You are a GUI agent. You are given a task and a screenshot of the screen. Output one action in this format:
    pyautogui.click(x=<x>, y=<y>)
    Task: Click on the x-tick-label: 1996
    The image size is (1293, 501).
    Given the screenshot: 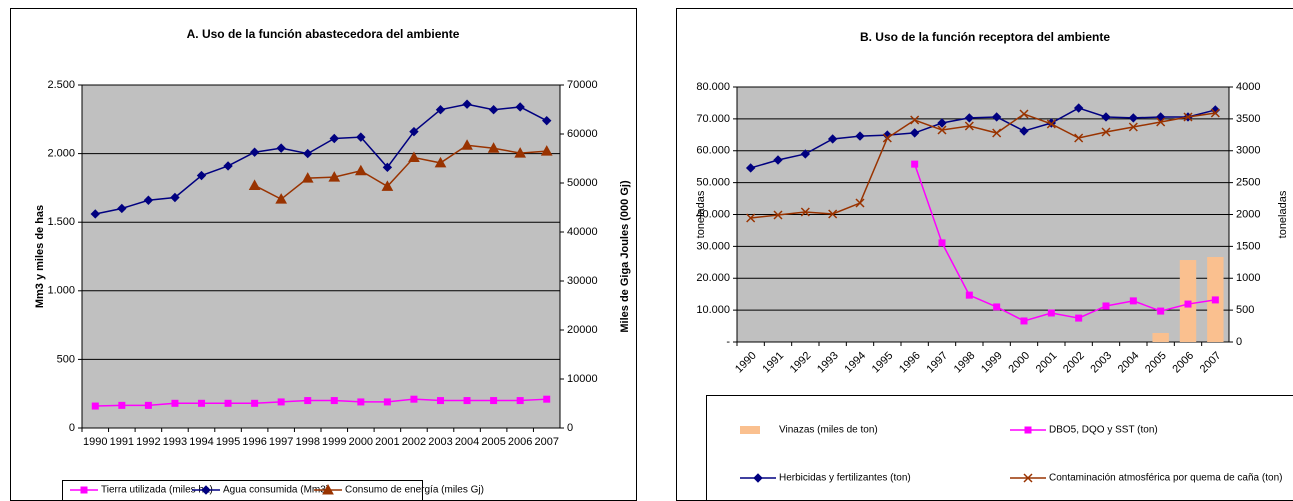 What is the action you would take?
    pyautogui.click(x=254, y=442)
    